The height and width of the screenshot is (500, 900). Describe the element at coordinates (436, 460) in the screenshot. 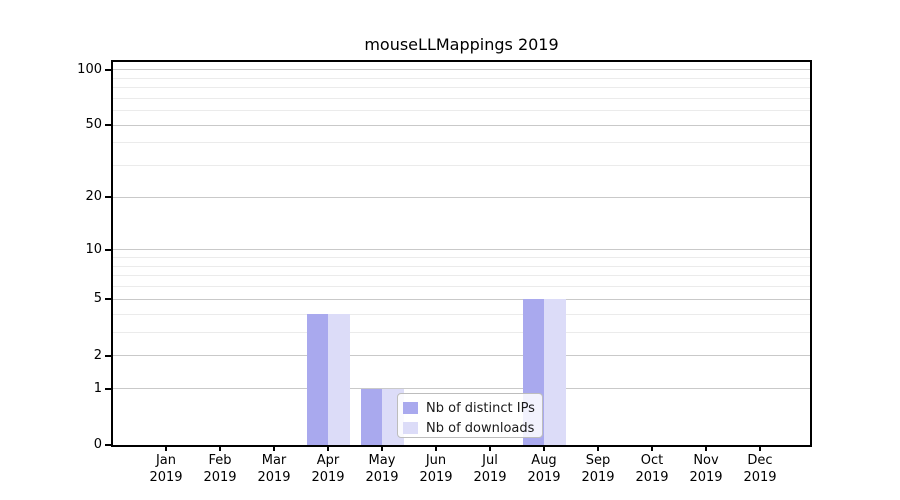

I see `x-tick-month: Jun` at that location.